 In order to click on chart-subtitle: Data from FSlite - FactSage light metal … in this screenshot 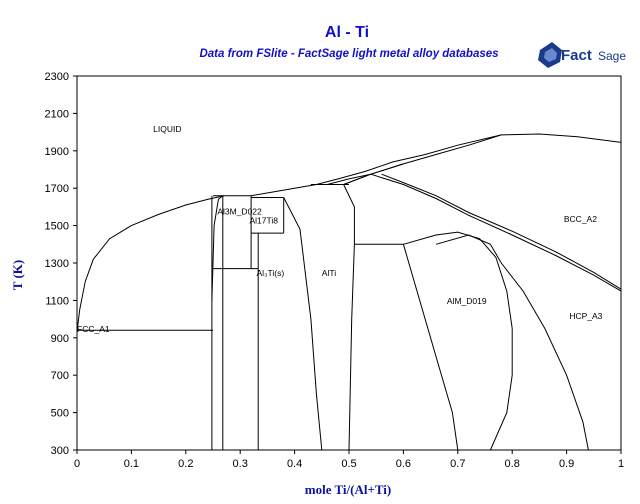, I will do `click(348, 54)`.